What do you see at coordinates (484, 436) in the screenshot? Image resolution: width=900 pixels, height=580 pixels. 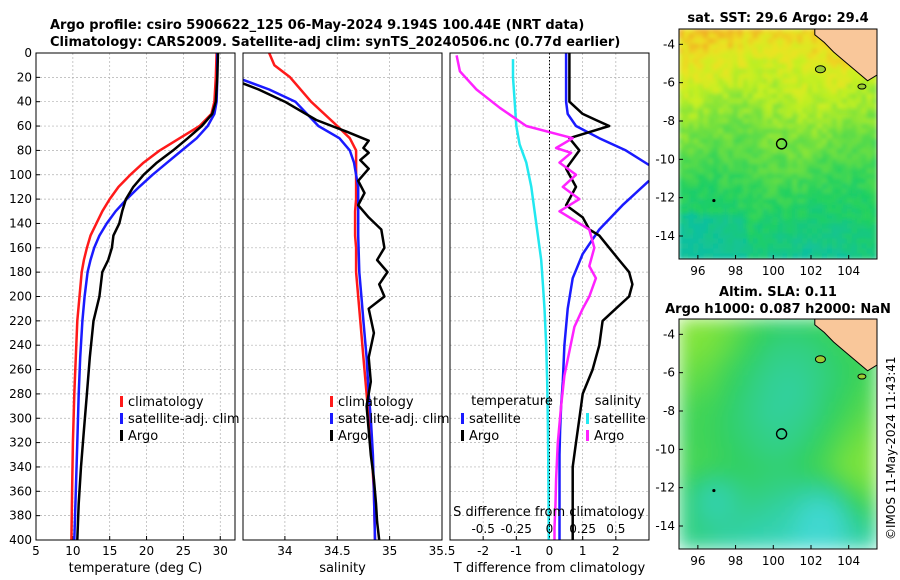 I see `legend-label: Argo` at bounding box center [484, 436].